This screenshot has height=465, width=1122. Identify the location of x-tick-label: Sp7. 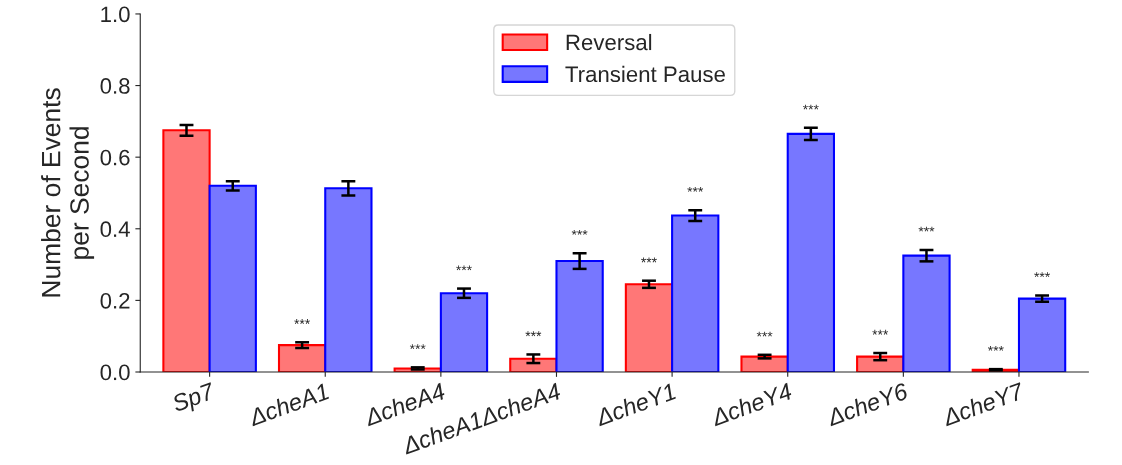
(194, 399).